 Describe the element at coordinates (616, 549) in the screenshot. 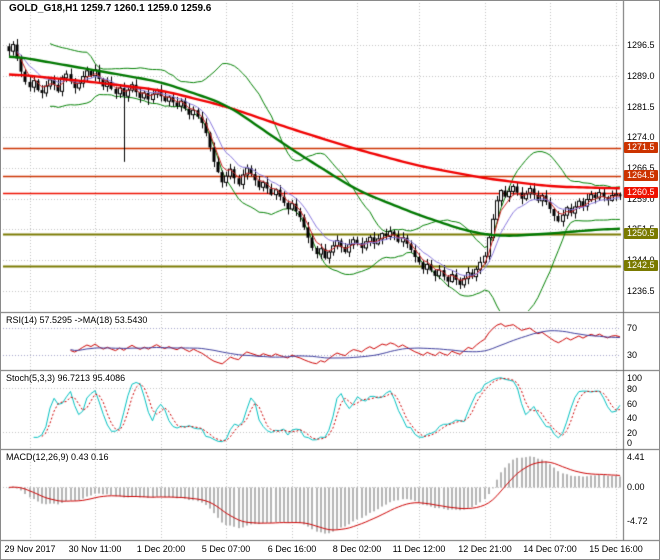

I see `time-axis-label: 15 Dec 16:00` at that location.